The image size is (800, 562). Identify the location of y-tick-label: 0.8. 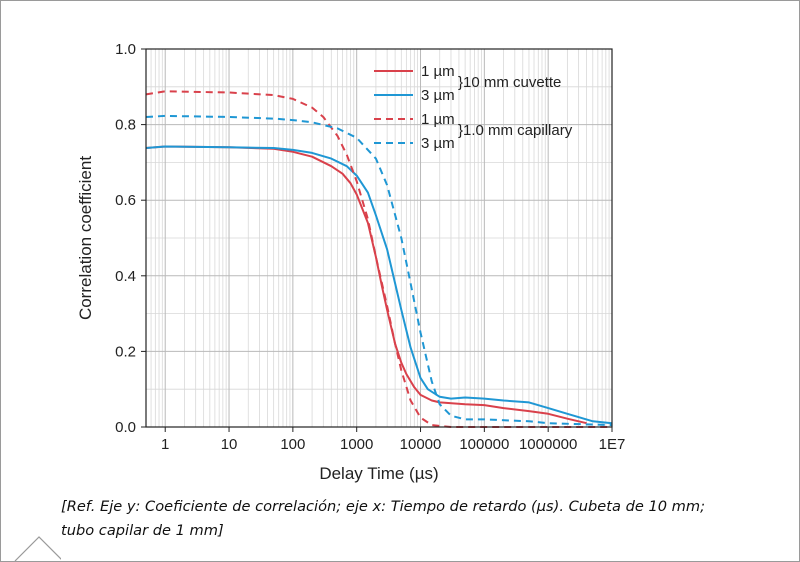
(125, 125).